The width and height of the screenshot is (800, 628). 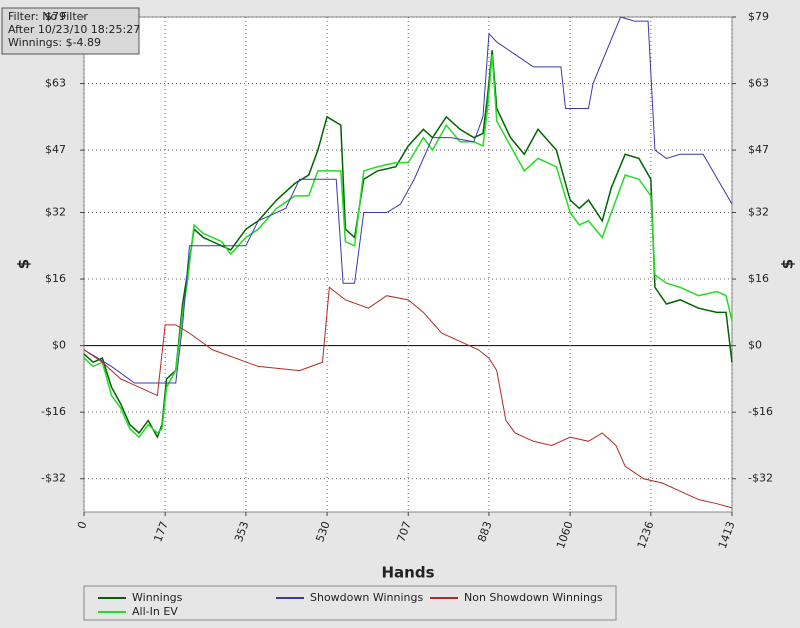 I want to click on info-text: After 10/23/10 18:25:27, so click(x=74, y=29).